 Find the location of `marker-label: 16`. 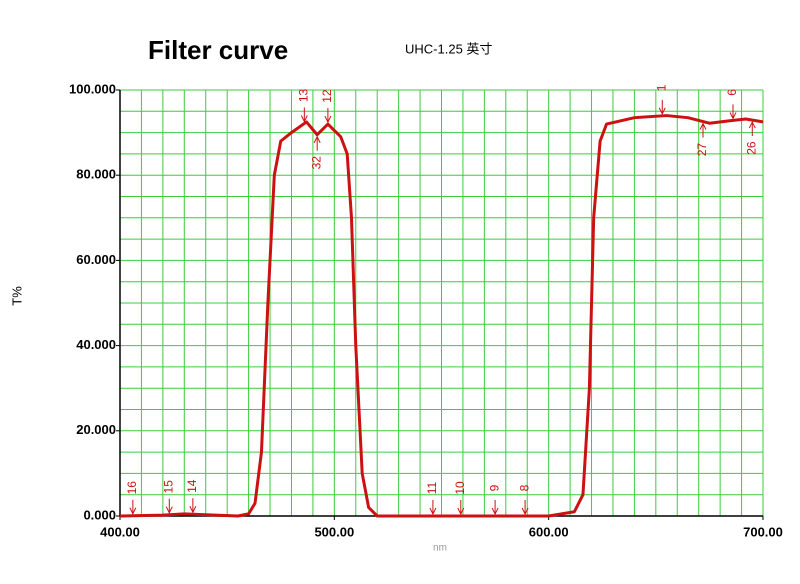

marker-label: 16 is located at coordinates (132, 488).